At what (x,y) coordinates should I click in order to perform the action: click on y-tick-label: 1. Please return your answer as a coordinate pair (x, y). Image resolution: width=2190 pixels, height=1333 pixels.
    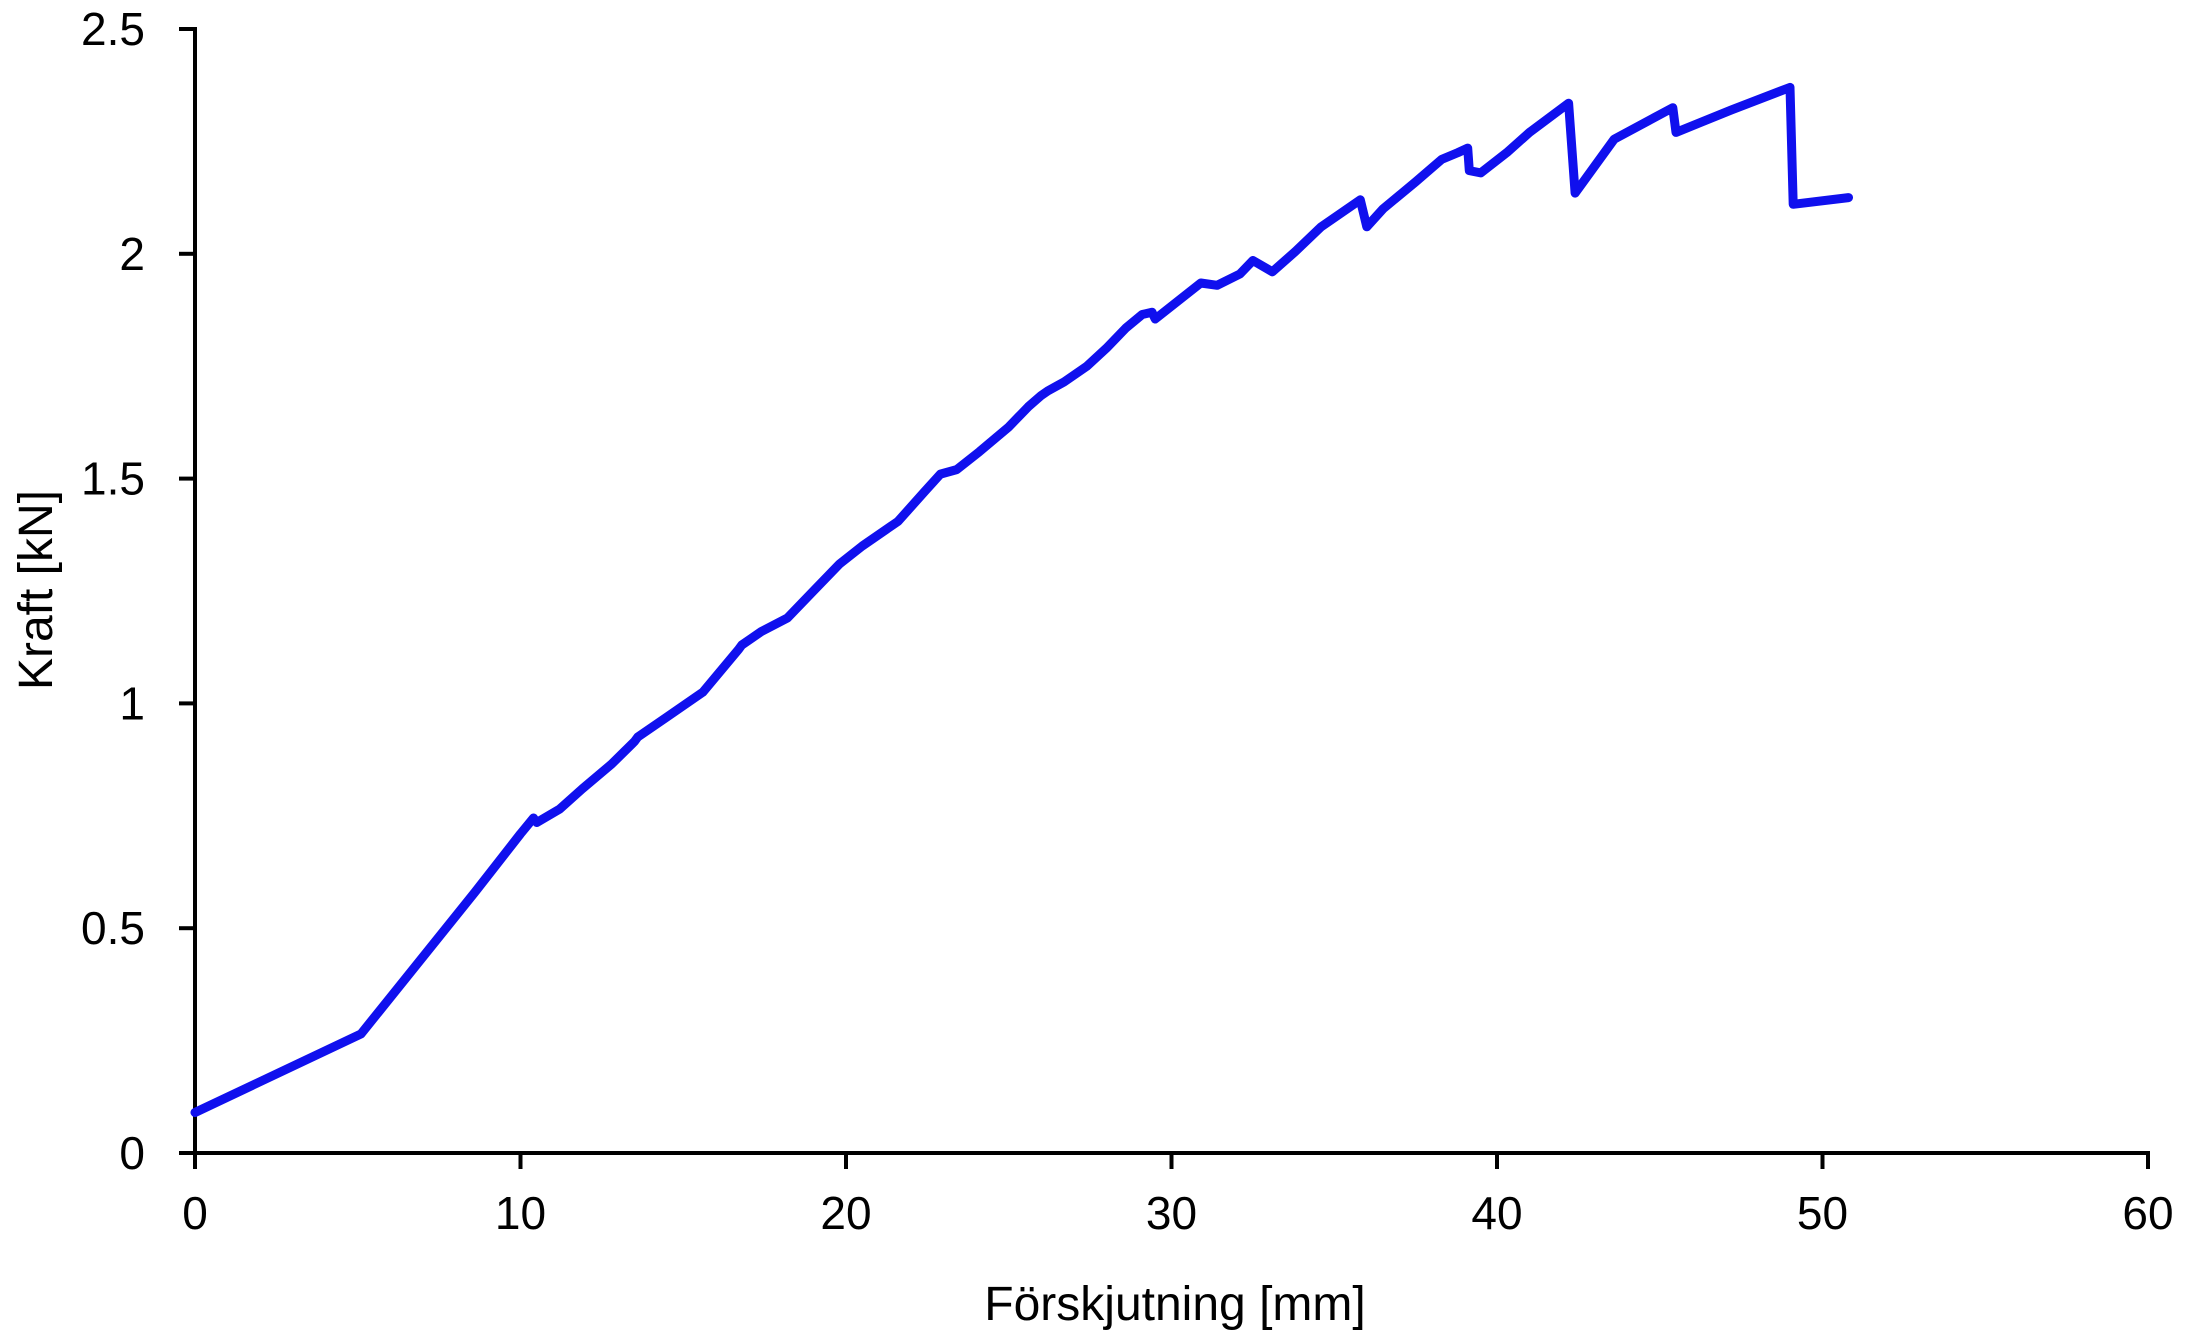
    Looking at the image, I should click on (132, 703).